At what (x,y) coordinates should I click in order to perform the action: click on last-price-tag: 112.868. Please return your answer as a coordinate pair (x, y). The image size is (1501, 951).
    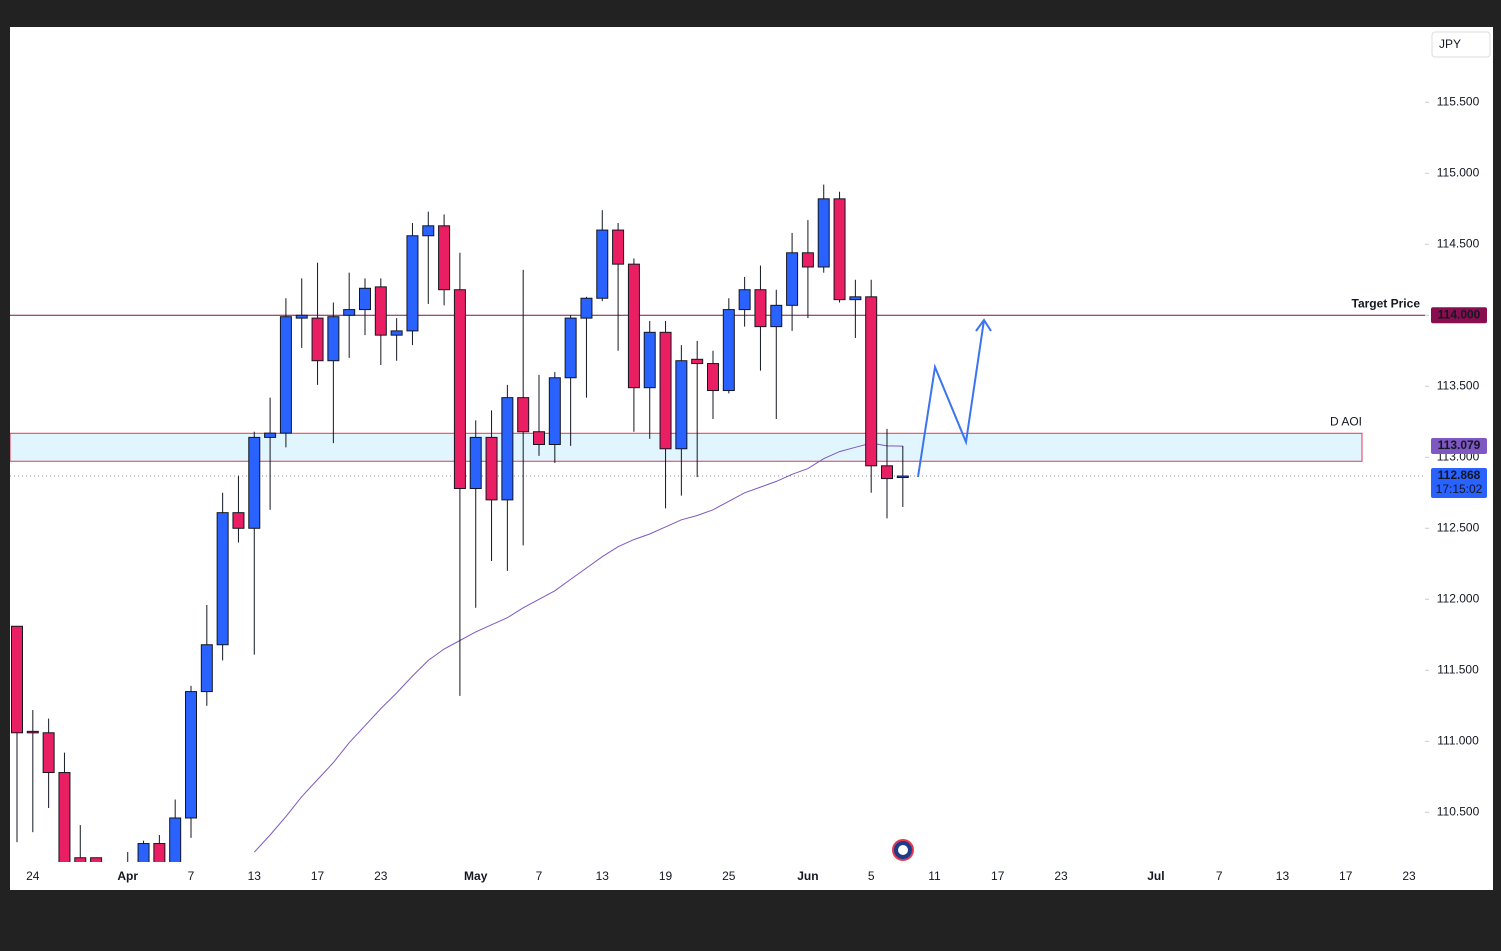
    Looking at the image, I should click on (1459, 475).